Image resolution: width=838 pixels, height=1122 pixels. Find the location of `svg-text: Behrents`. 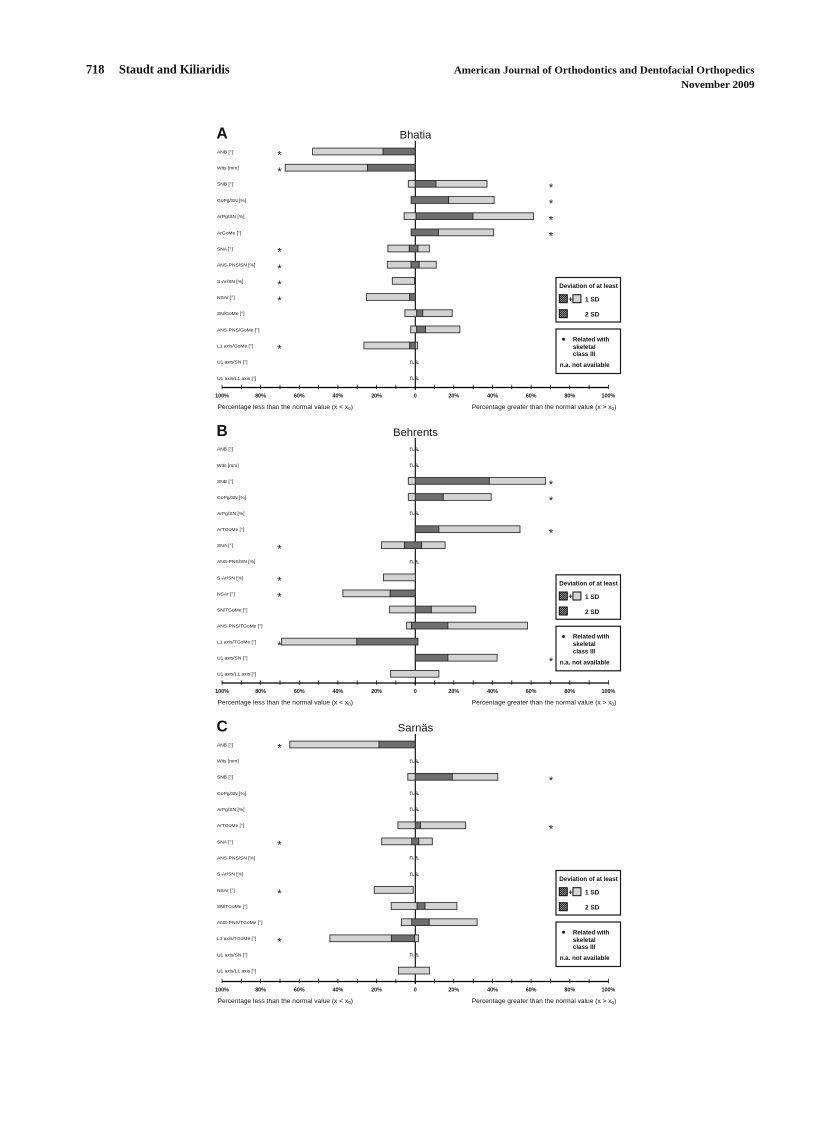

svg-text: Behrents is located at coordinates (415, 433).